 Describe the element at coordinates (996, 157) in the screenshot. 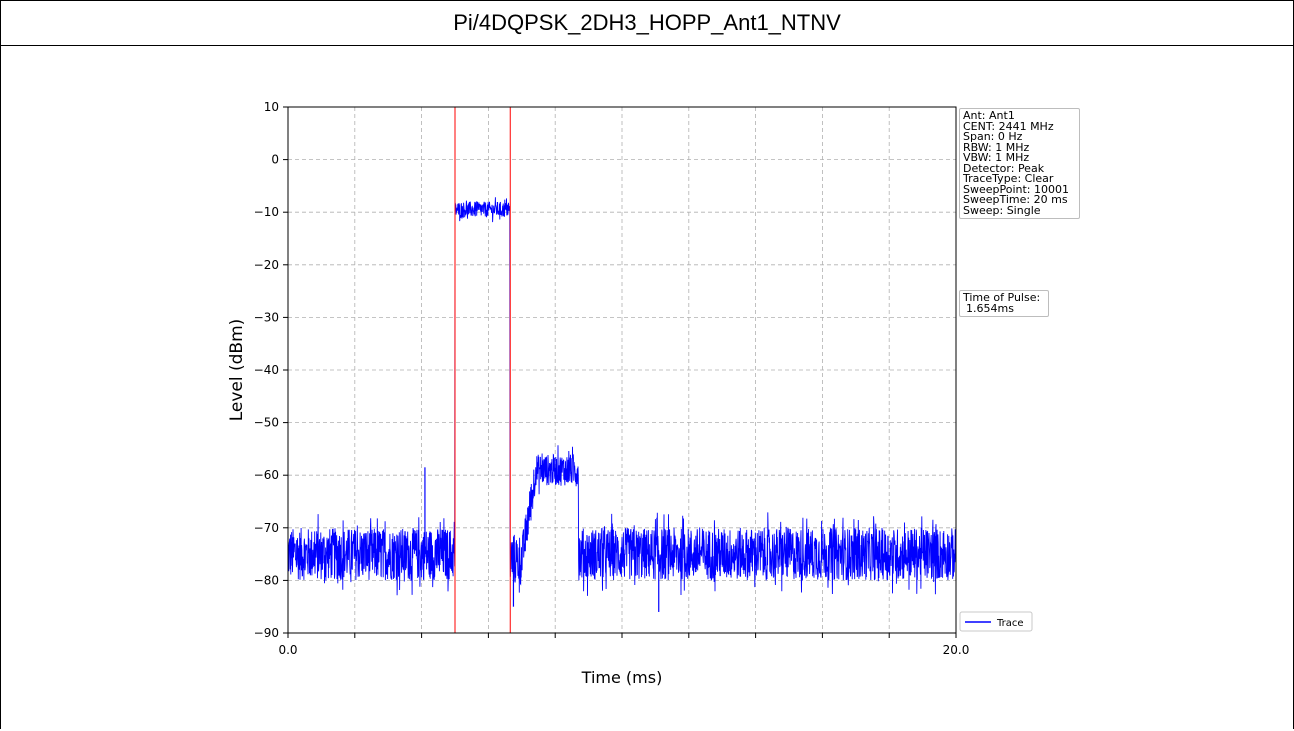

I see `info-line: VBW: 1 MHz` at that location.